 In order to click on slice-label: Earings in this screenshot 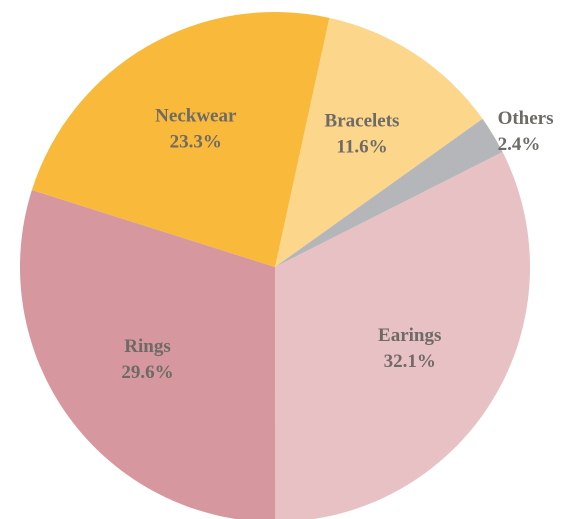, I will do `click(409, 335)`.